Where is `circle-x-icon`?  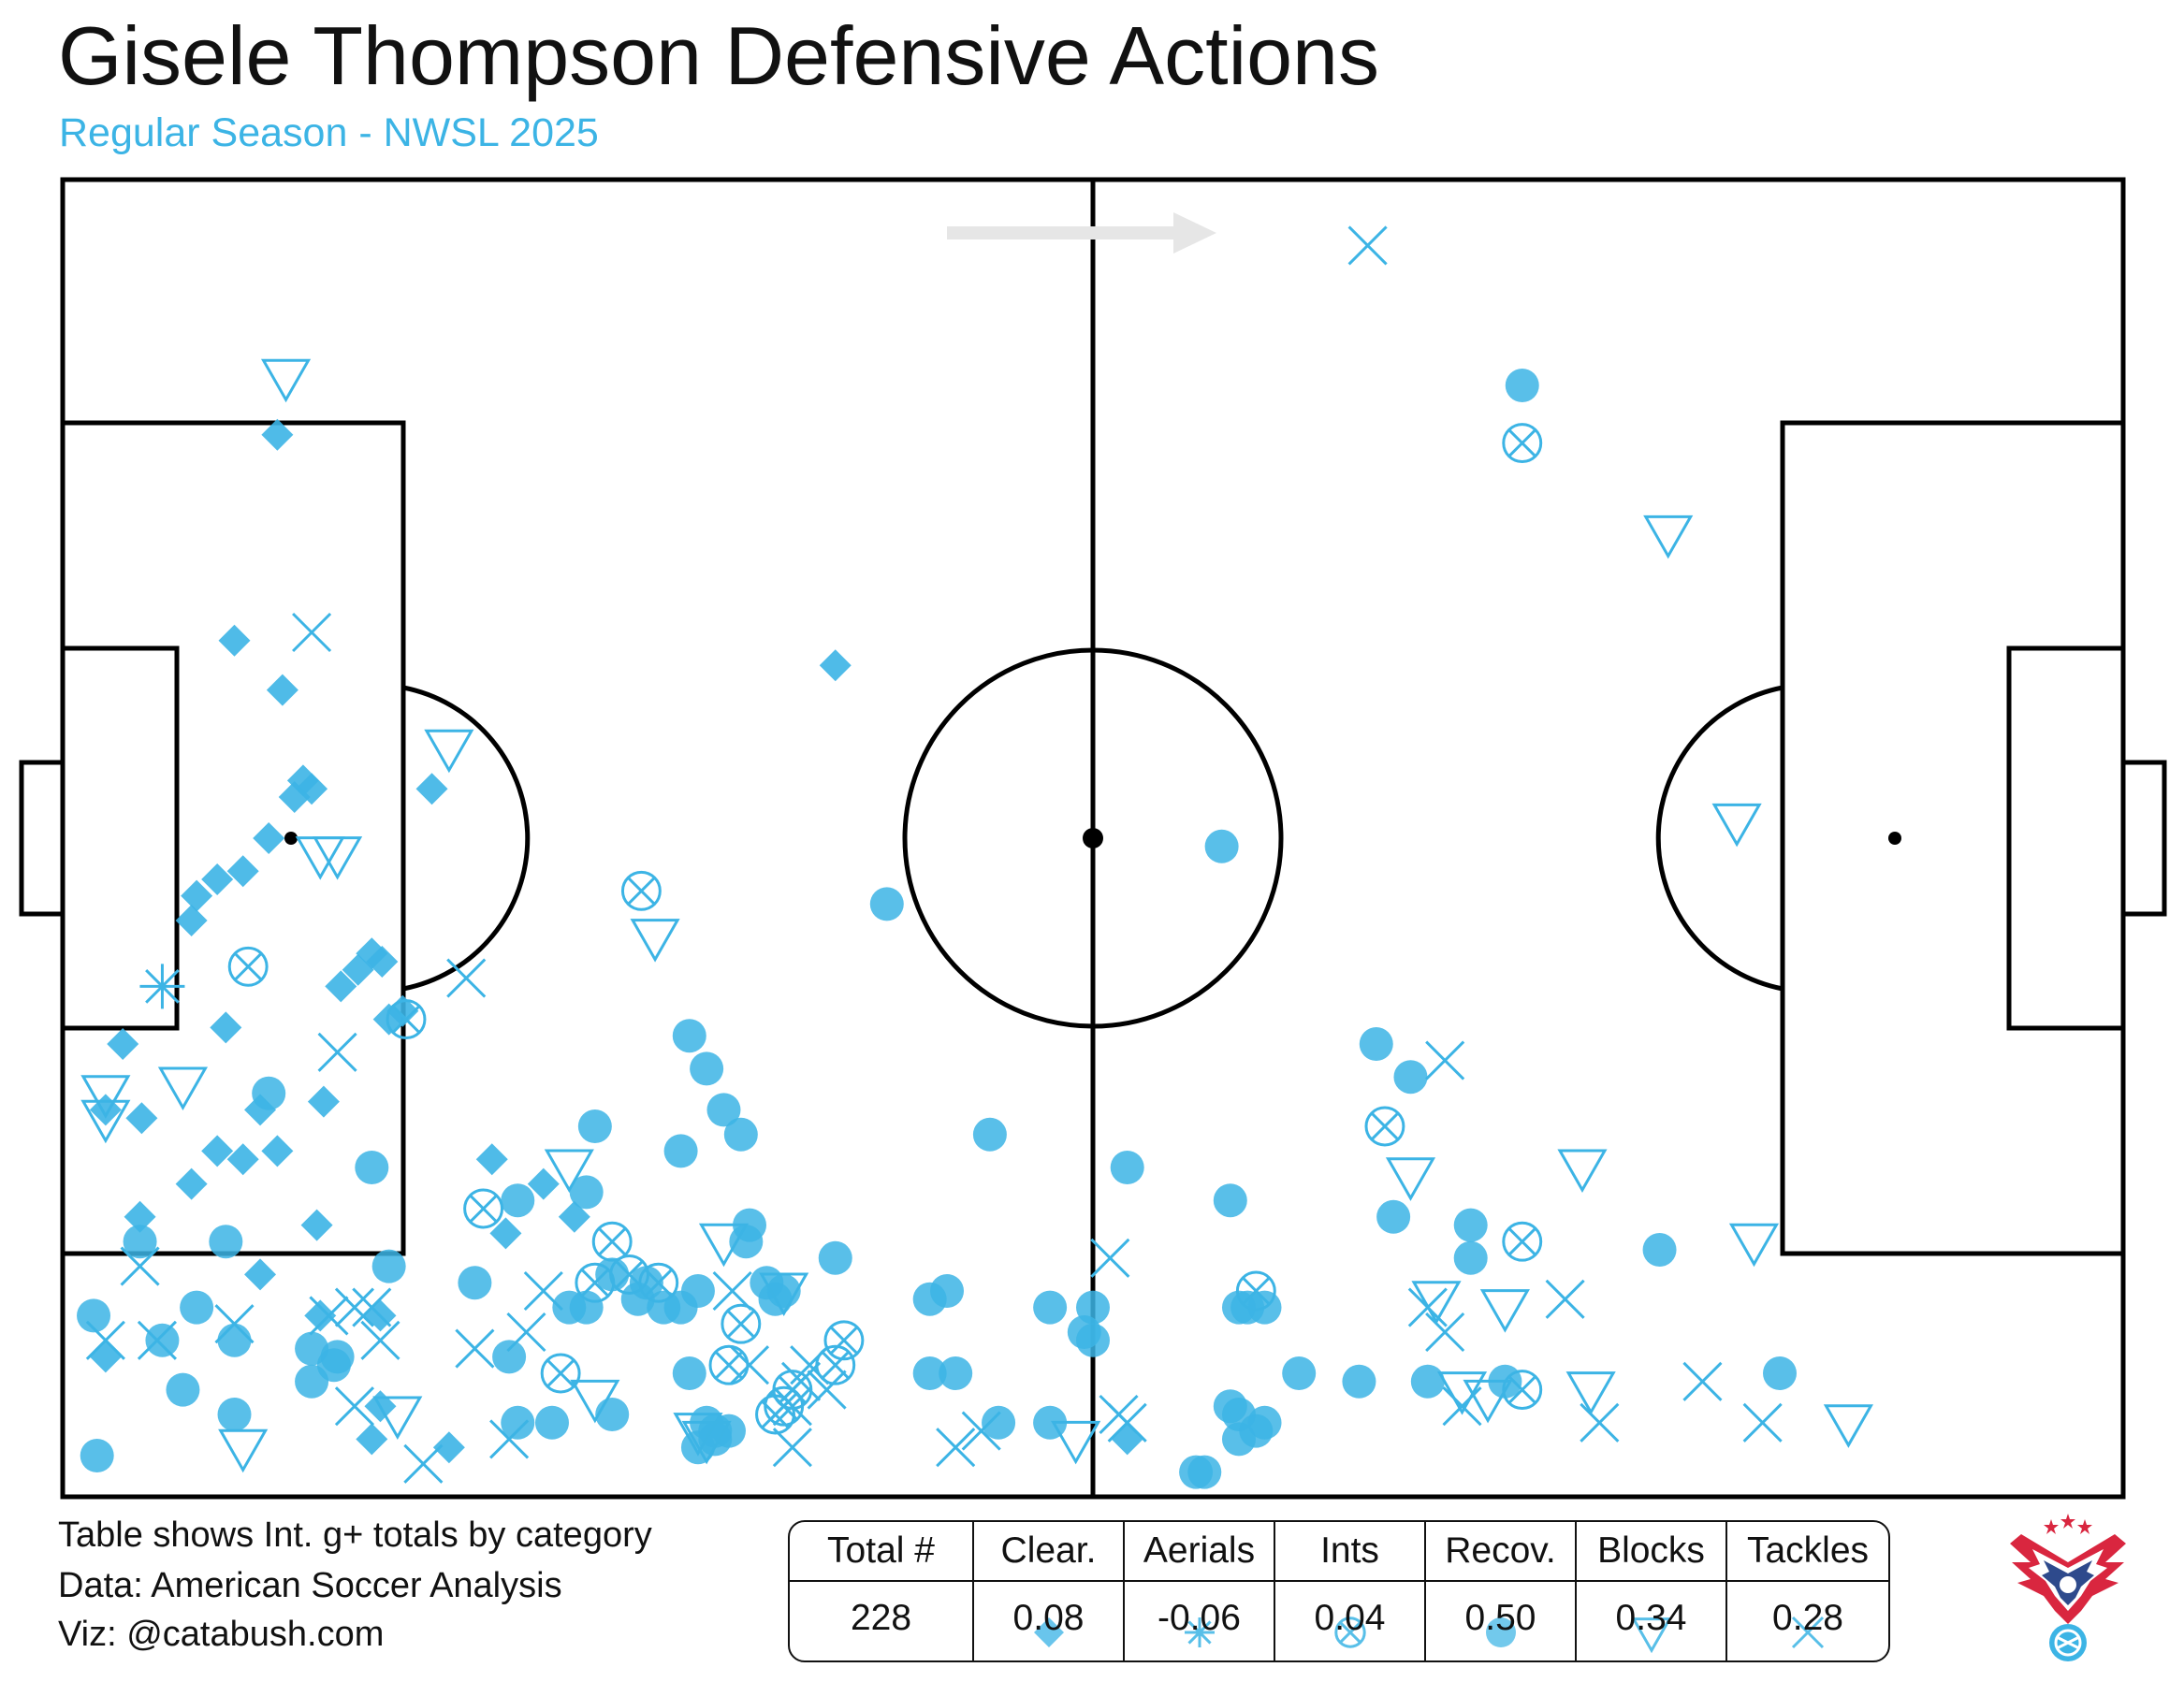 circle-x-icon is located at coordinates (1349, 1632).